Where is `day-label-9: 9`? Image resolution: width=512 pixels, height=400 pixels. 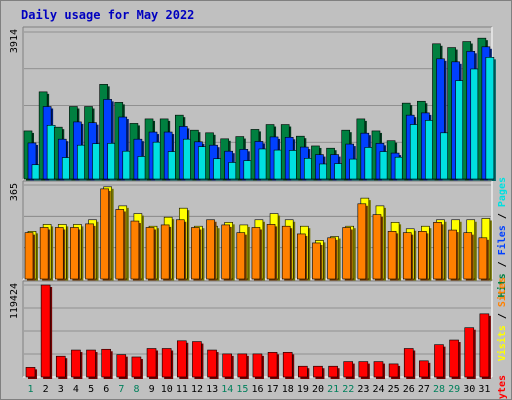
day-label-9: 9 is located at coordinates (152, 389).